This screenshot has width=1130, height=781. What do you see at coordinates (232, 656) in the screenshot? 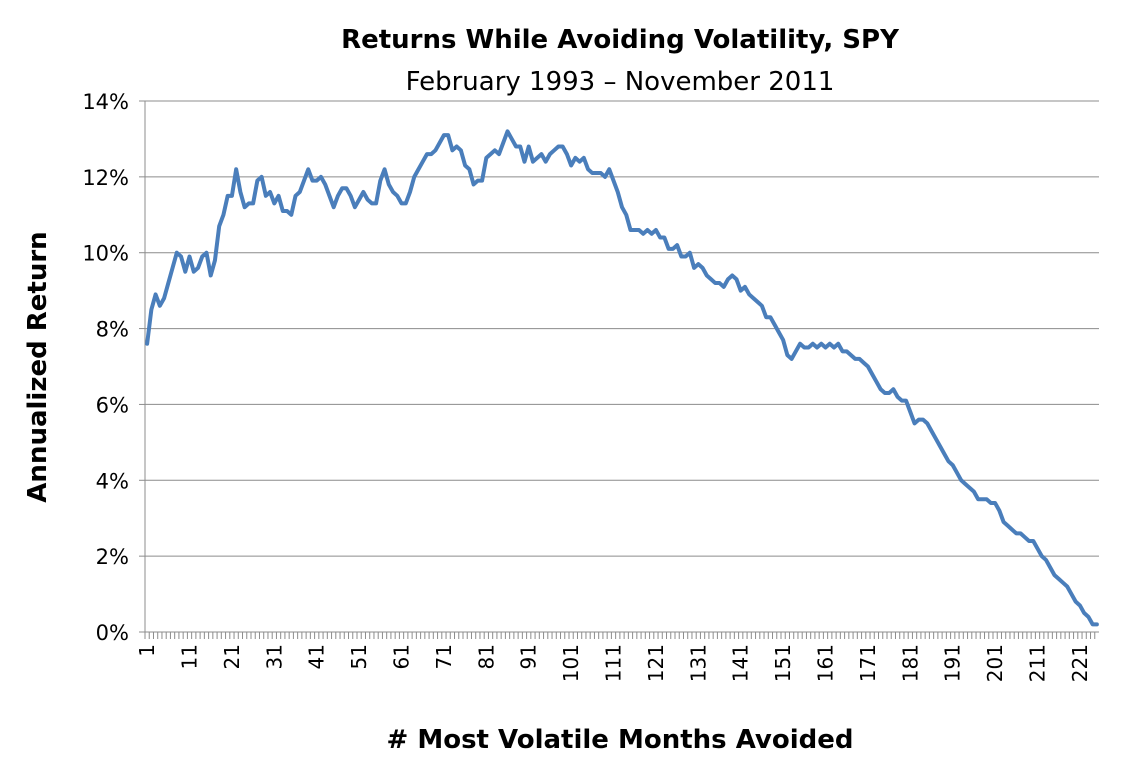
I see `x-tick-label: 21` at bounding box center [232, 656].